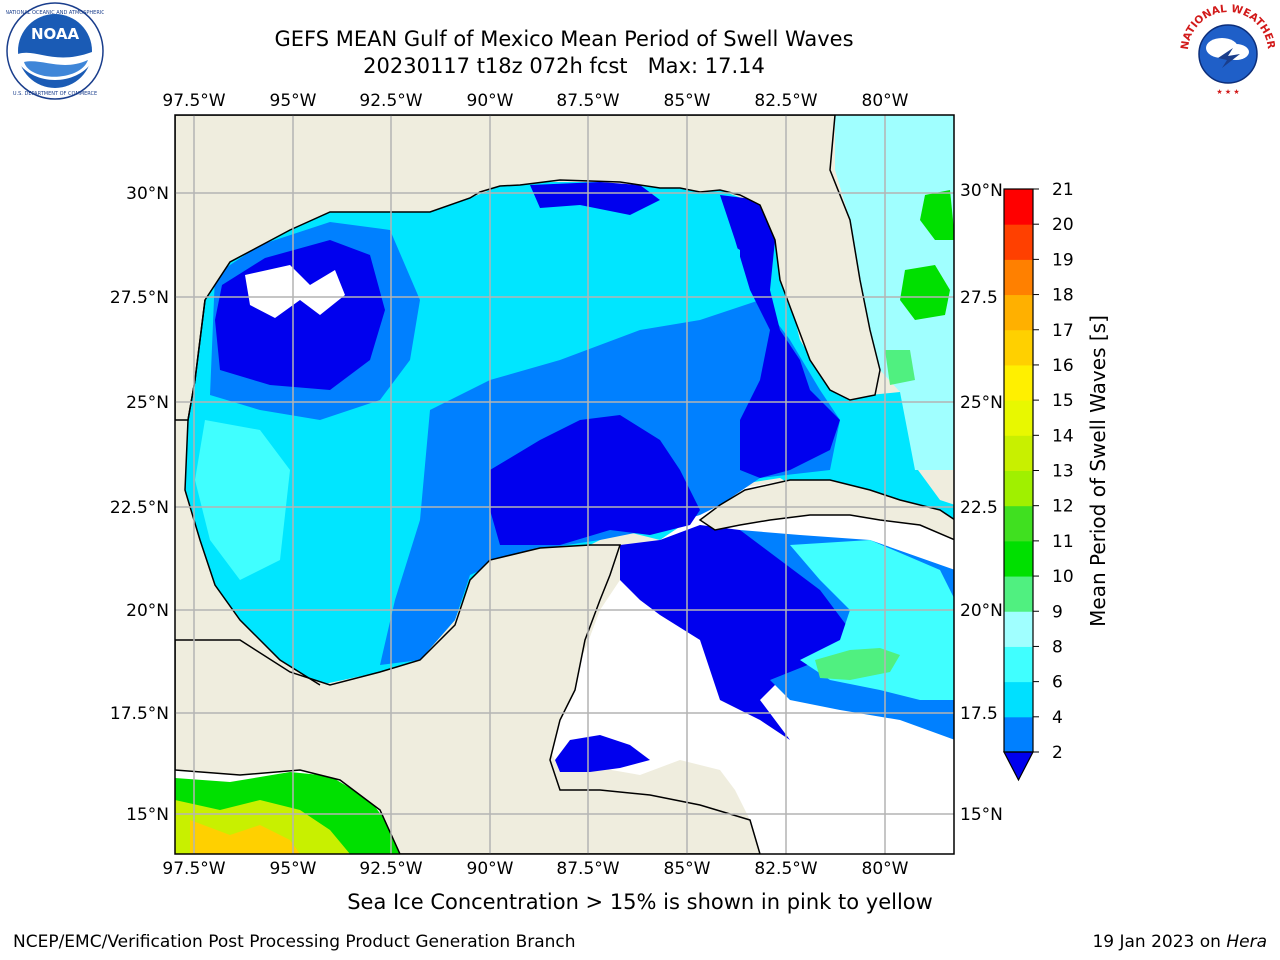 This screenshot has height=960, width=1280. Describe the element at coordinates (1063, 260) in the screenshot. I see `colorbar-tick-label: 19` at that location.